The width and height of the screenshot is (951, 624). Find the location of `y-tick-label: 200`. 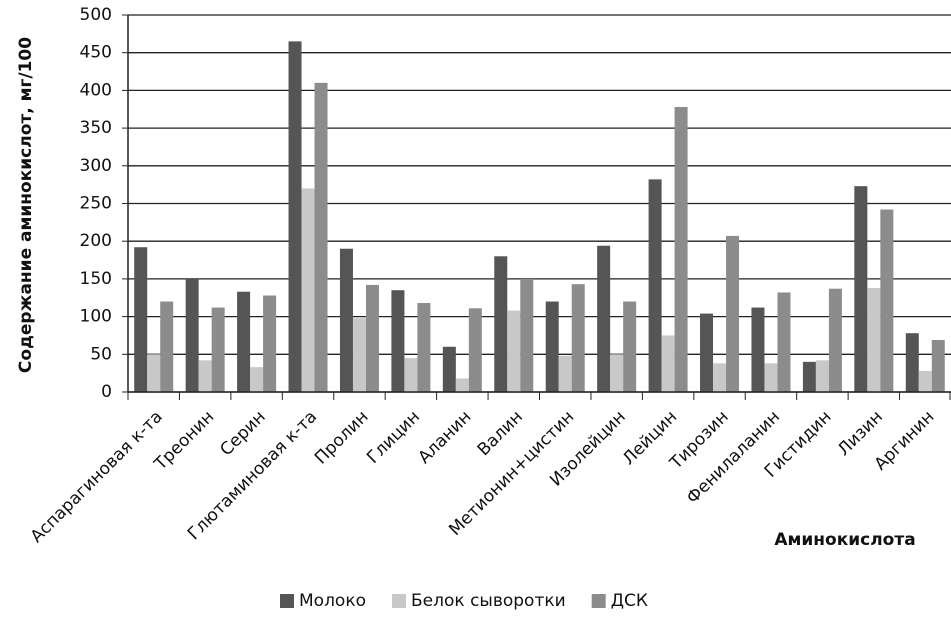

y-tick-label: 200 is located at coordinates (96, 241).